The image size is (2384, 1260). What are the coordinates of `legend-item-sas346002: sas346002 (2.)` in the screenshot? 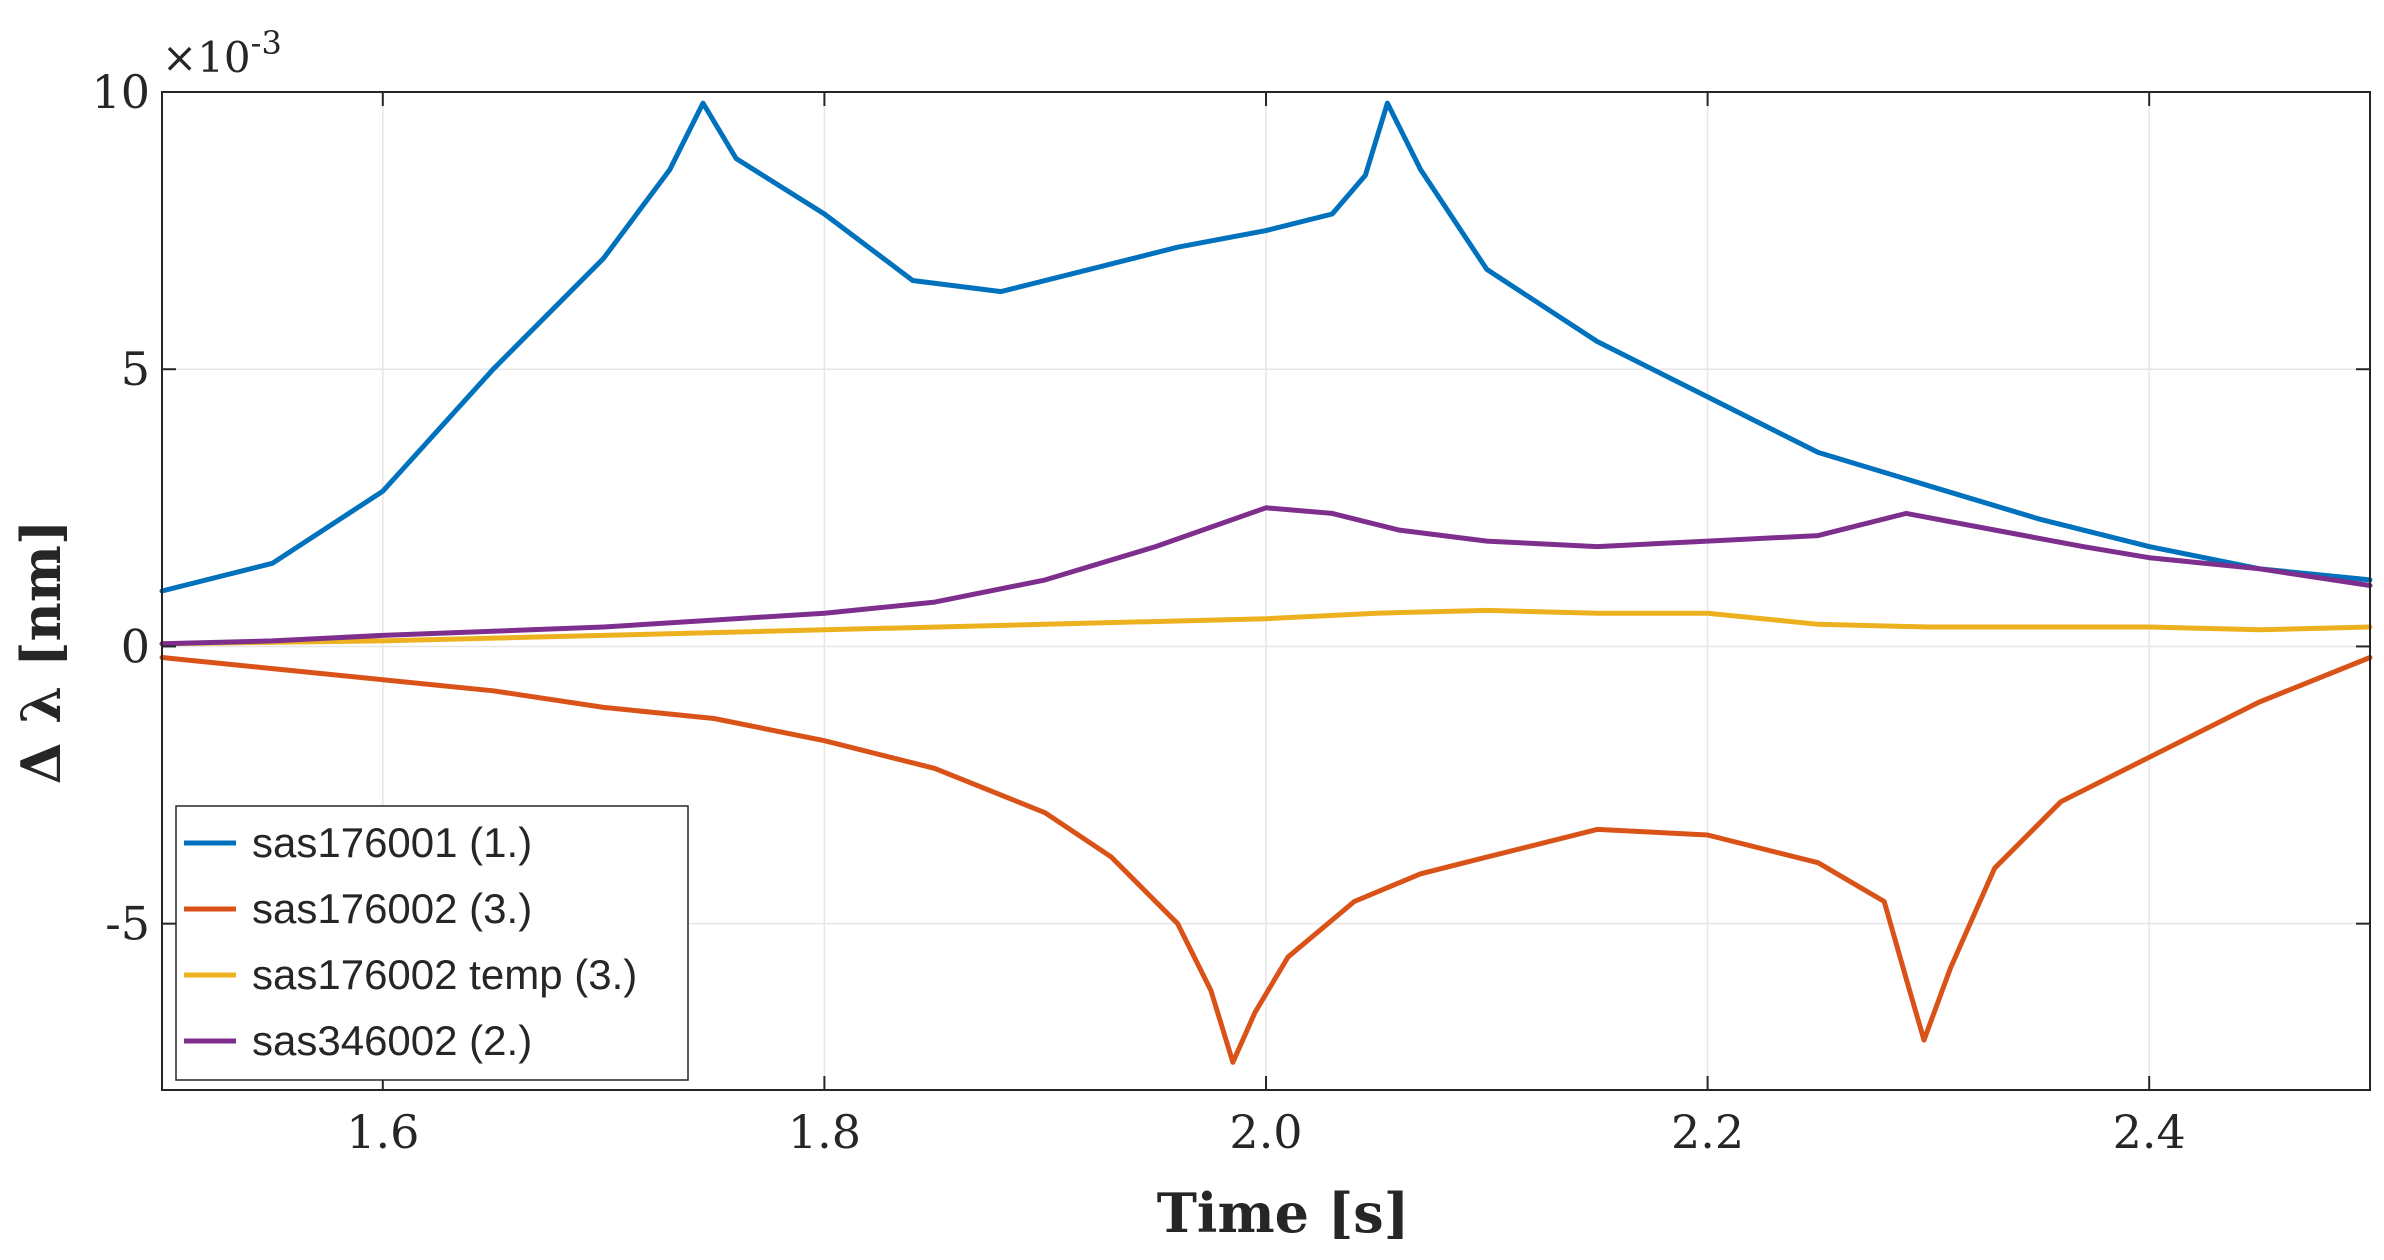 It's located at (358, 1040).